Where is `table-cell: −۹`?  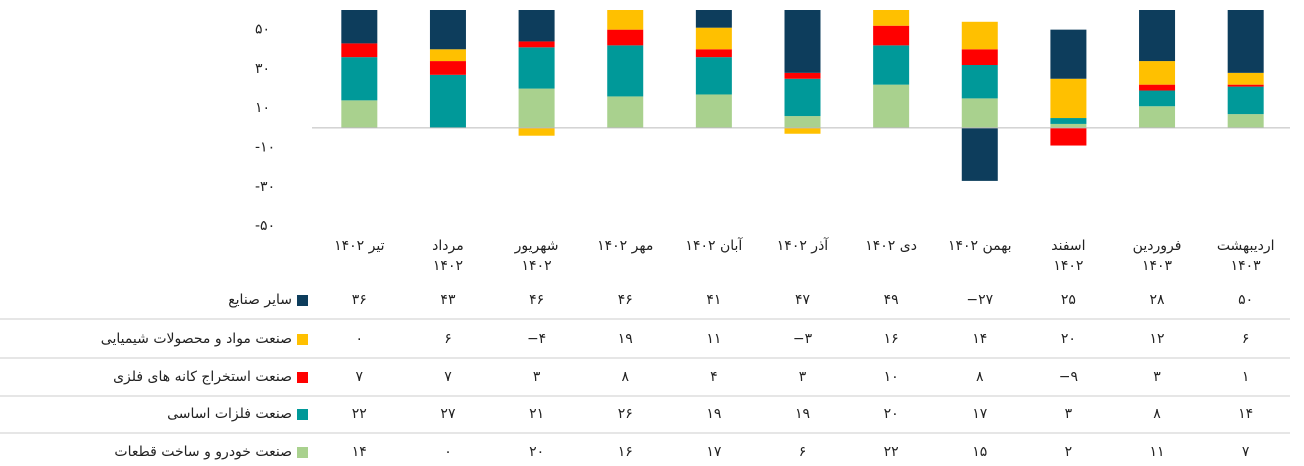 table-cell: −۹ is located at coordinates (1068, 377).